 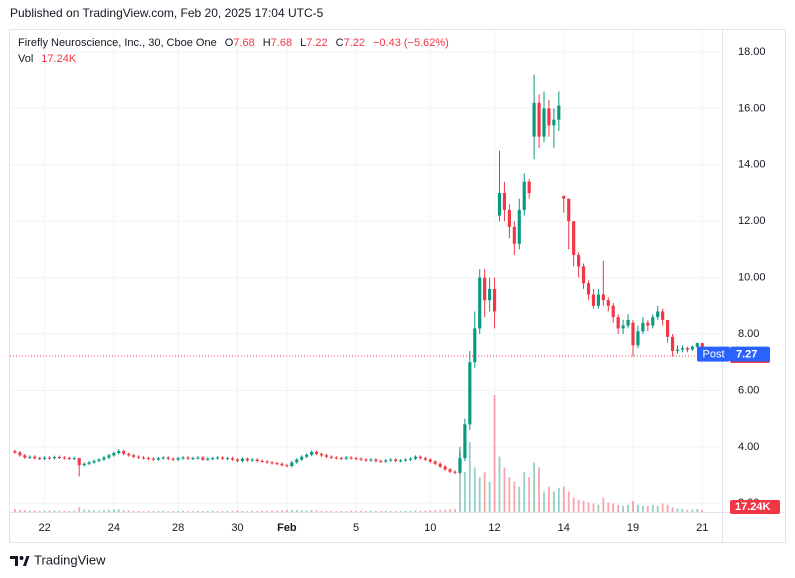 What do you see at coordinates (26, 59) in the screenshot?
I see `volume-name: Vol` at bounding box center [26, 59].